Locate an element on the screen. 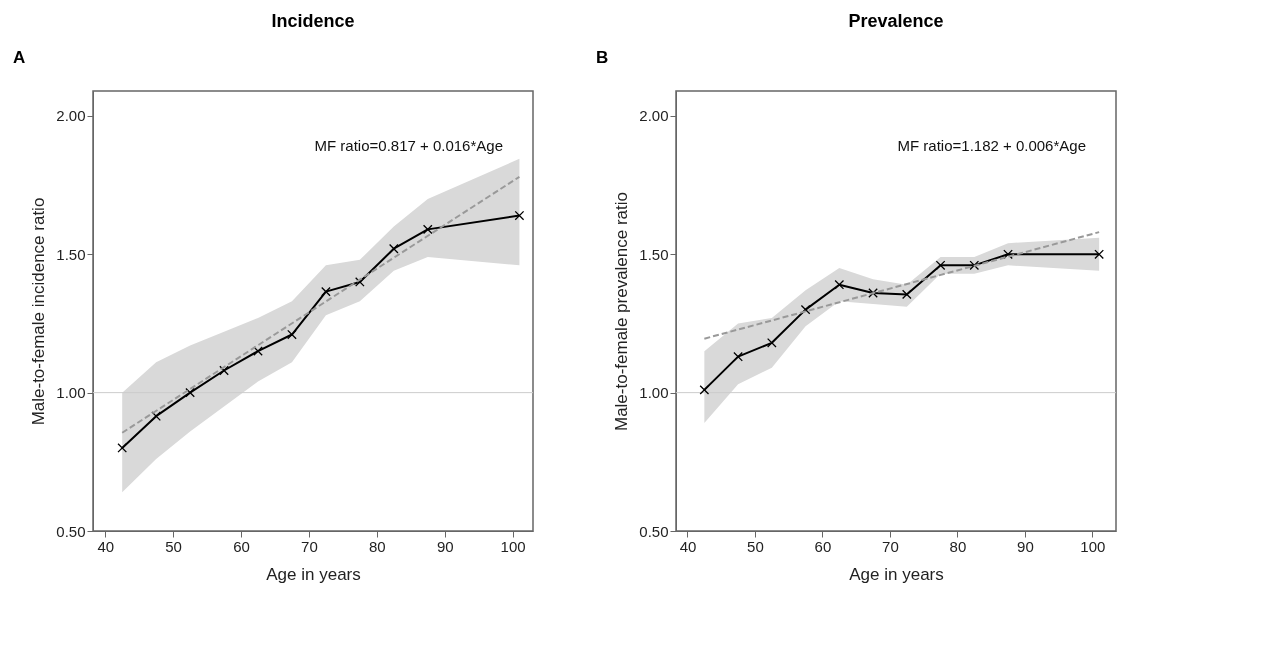 The height and width of the screenshot is (646, 1277). annotation: MF ratio=1.182 + 0.006*Age is located at coordinates (991, 145).